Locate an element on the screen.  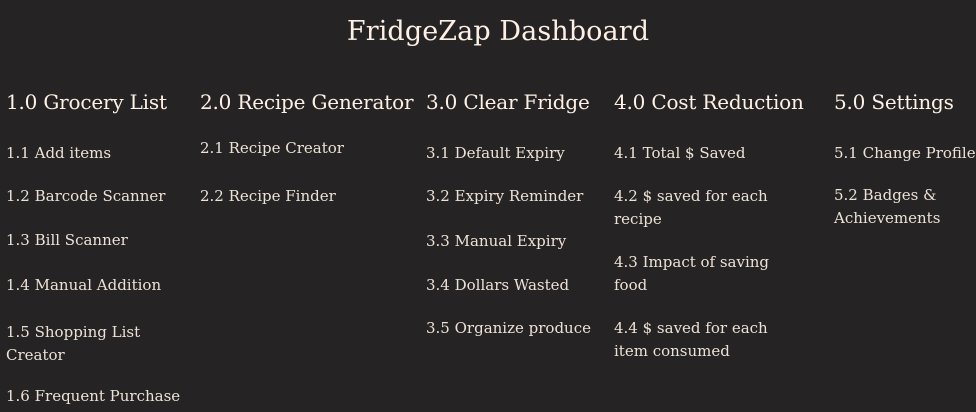
column-heading: 1.0 Grocery List is located at coordinates (86, 102).